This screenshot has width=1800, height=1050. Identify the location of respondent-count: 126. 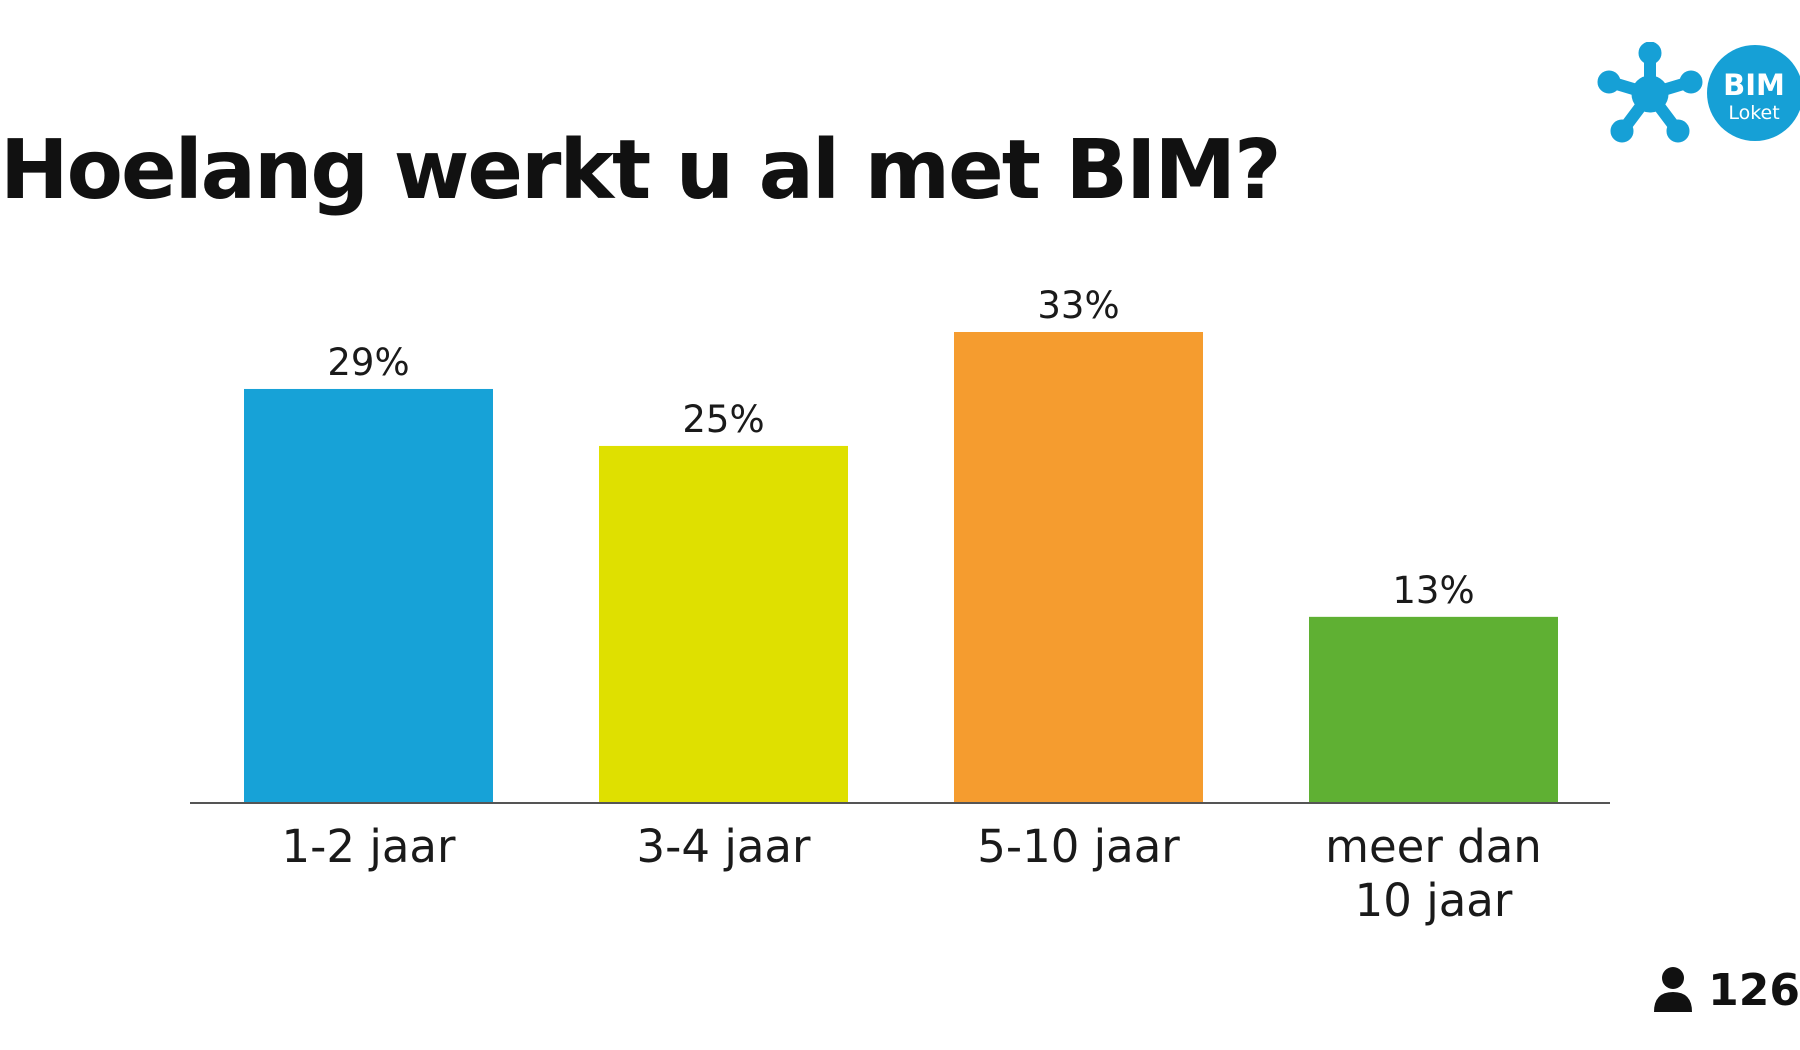
(1726, 990).